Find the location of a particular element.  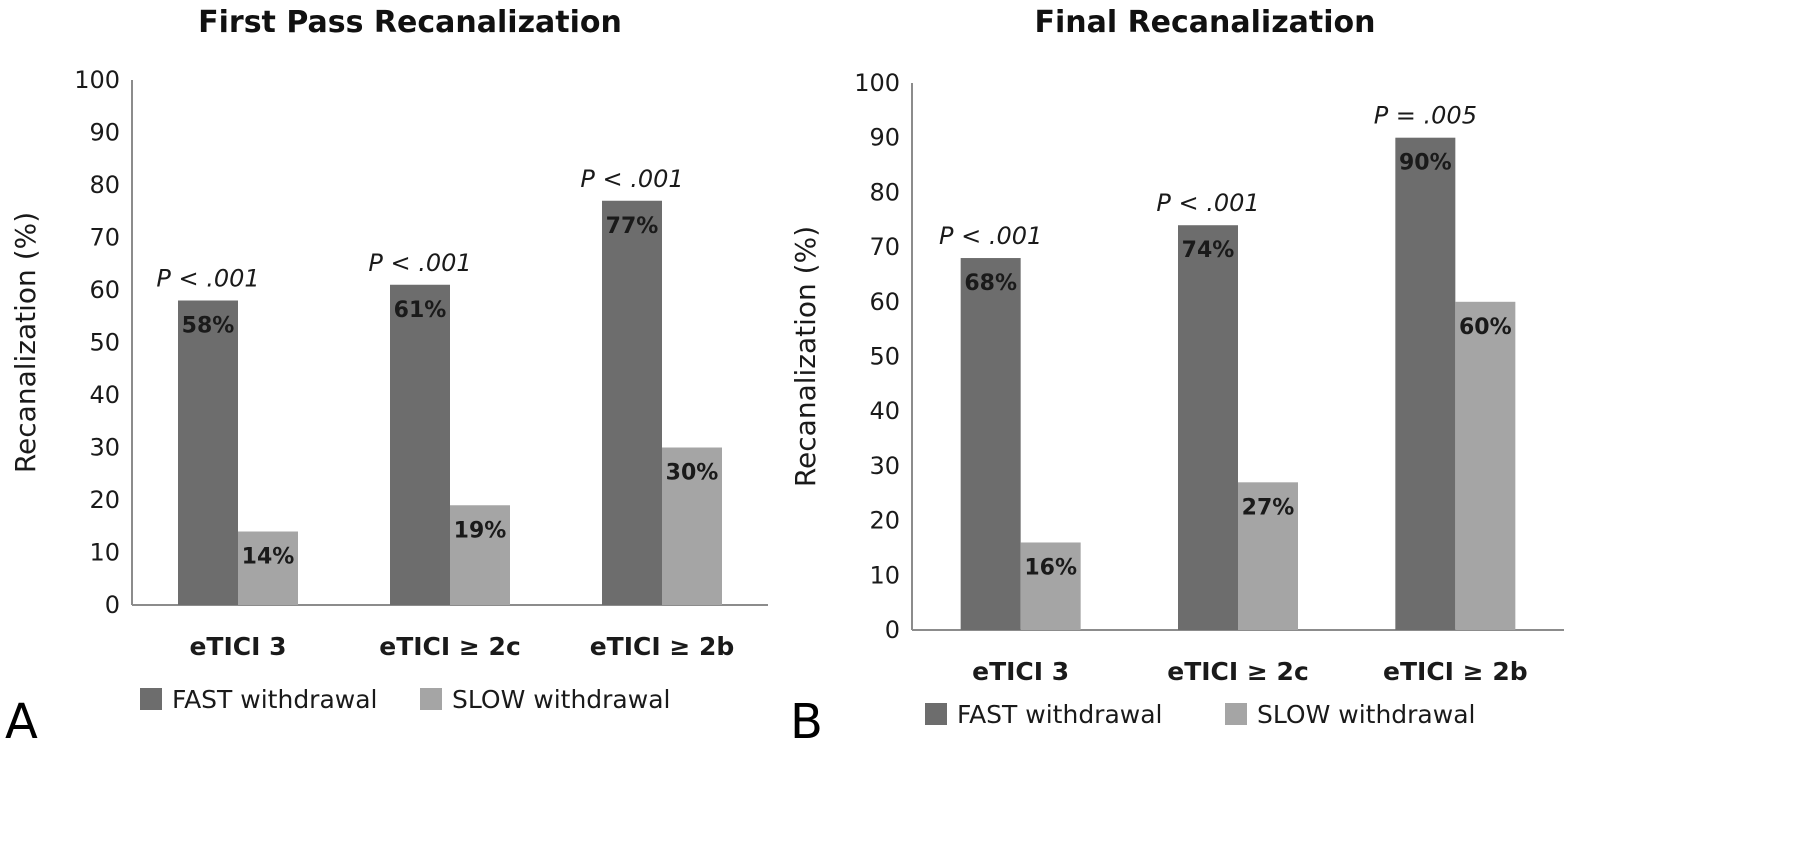

data-label: 74% is located at coordinates (1208, 250).